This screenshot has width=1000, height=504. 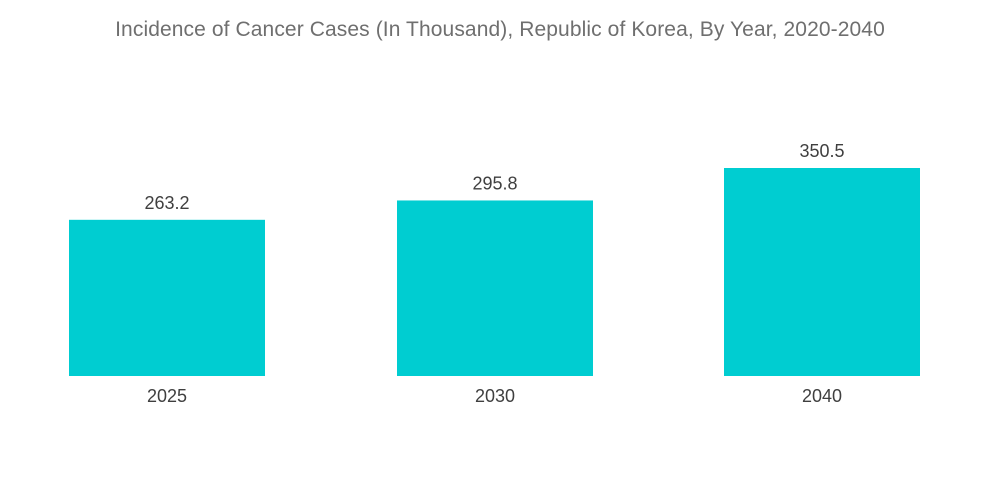 What do you see at coordinates (822, 396) in the screenshot?
I see `x-tick-label-2040: 2040` at bounding box center [822, 396].